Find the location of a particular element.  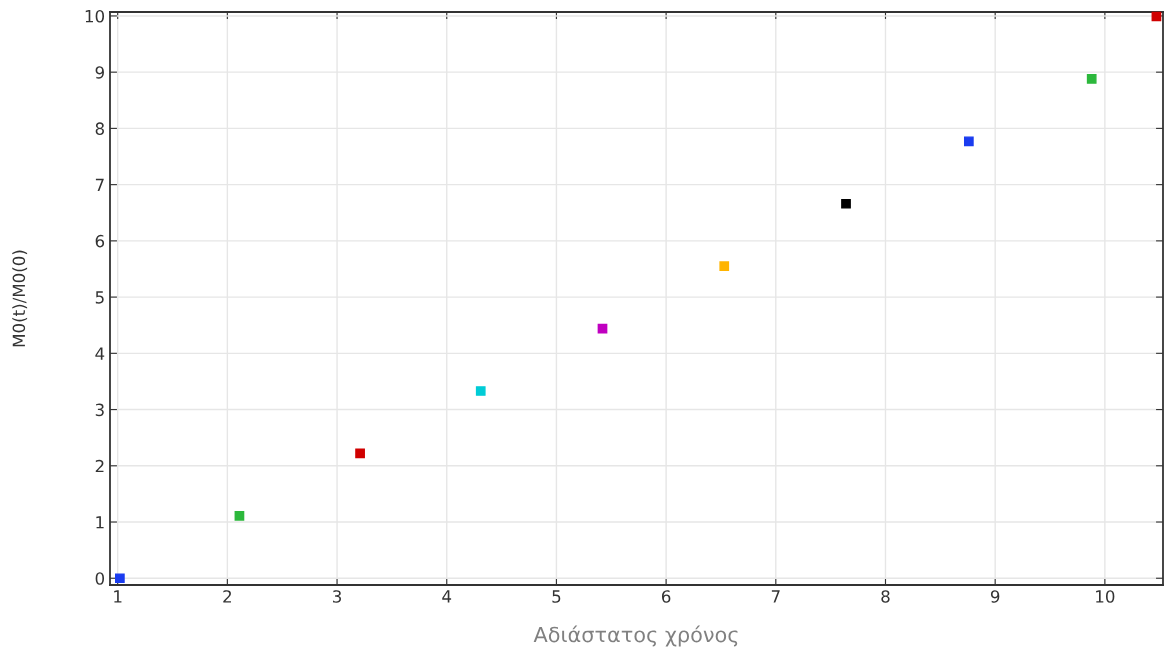

x-axis-title: Αδιάστατος χρόνος is located at coordinates (635, 636).